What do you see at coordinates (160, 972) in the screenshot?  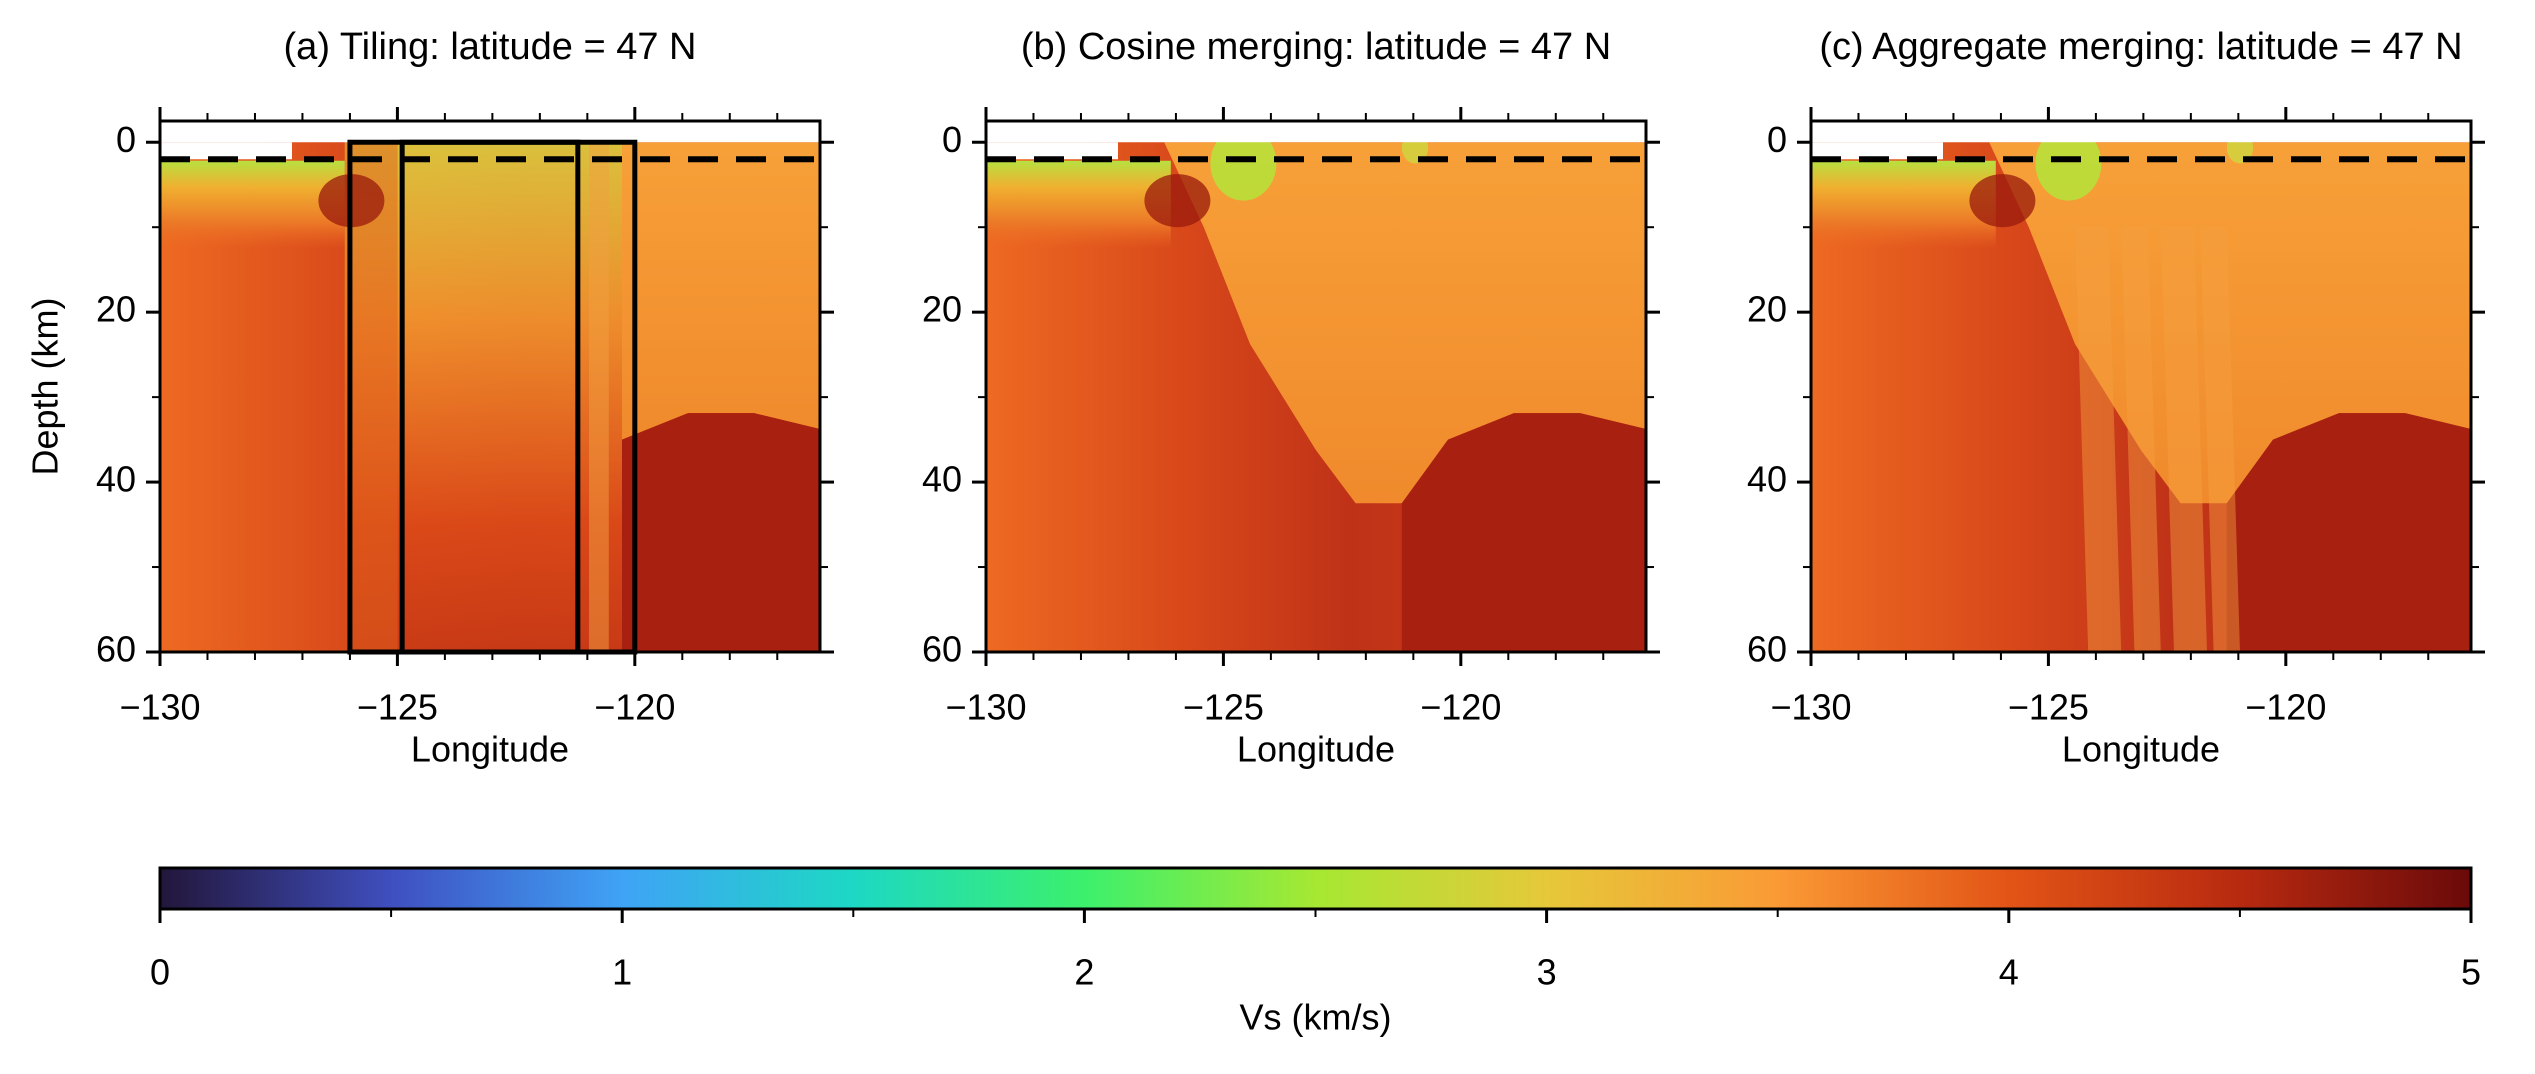 I see `colorbar-tick-label: 0` at bounding box center [160, 972].